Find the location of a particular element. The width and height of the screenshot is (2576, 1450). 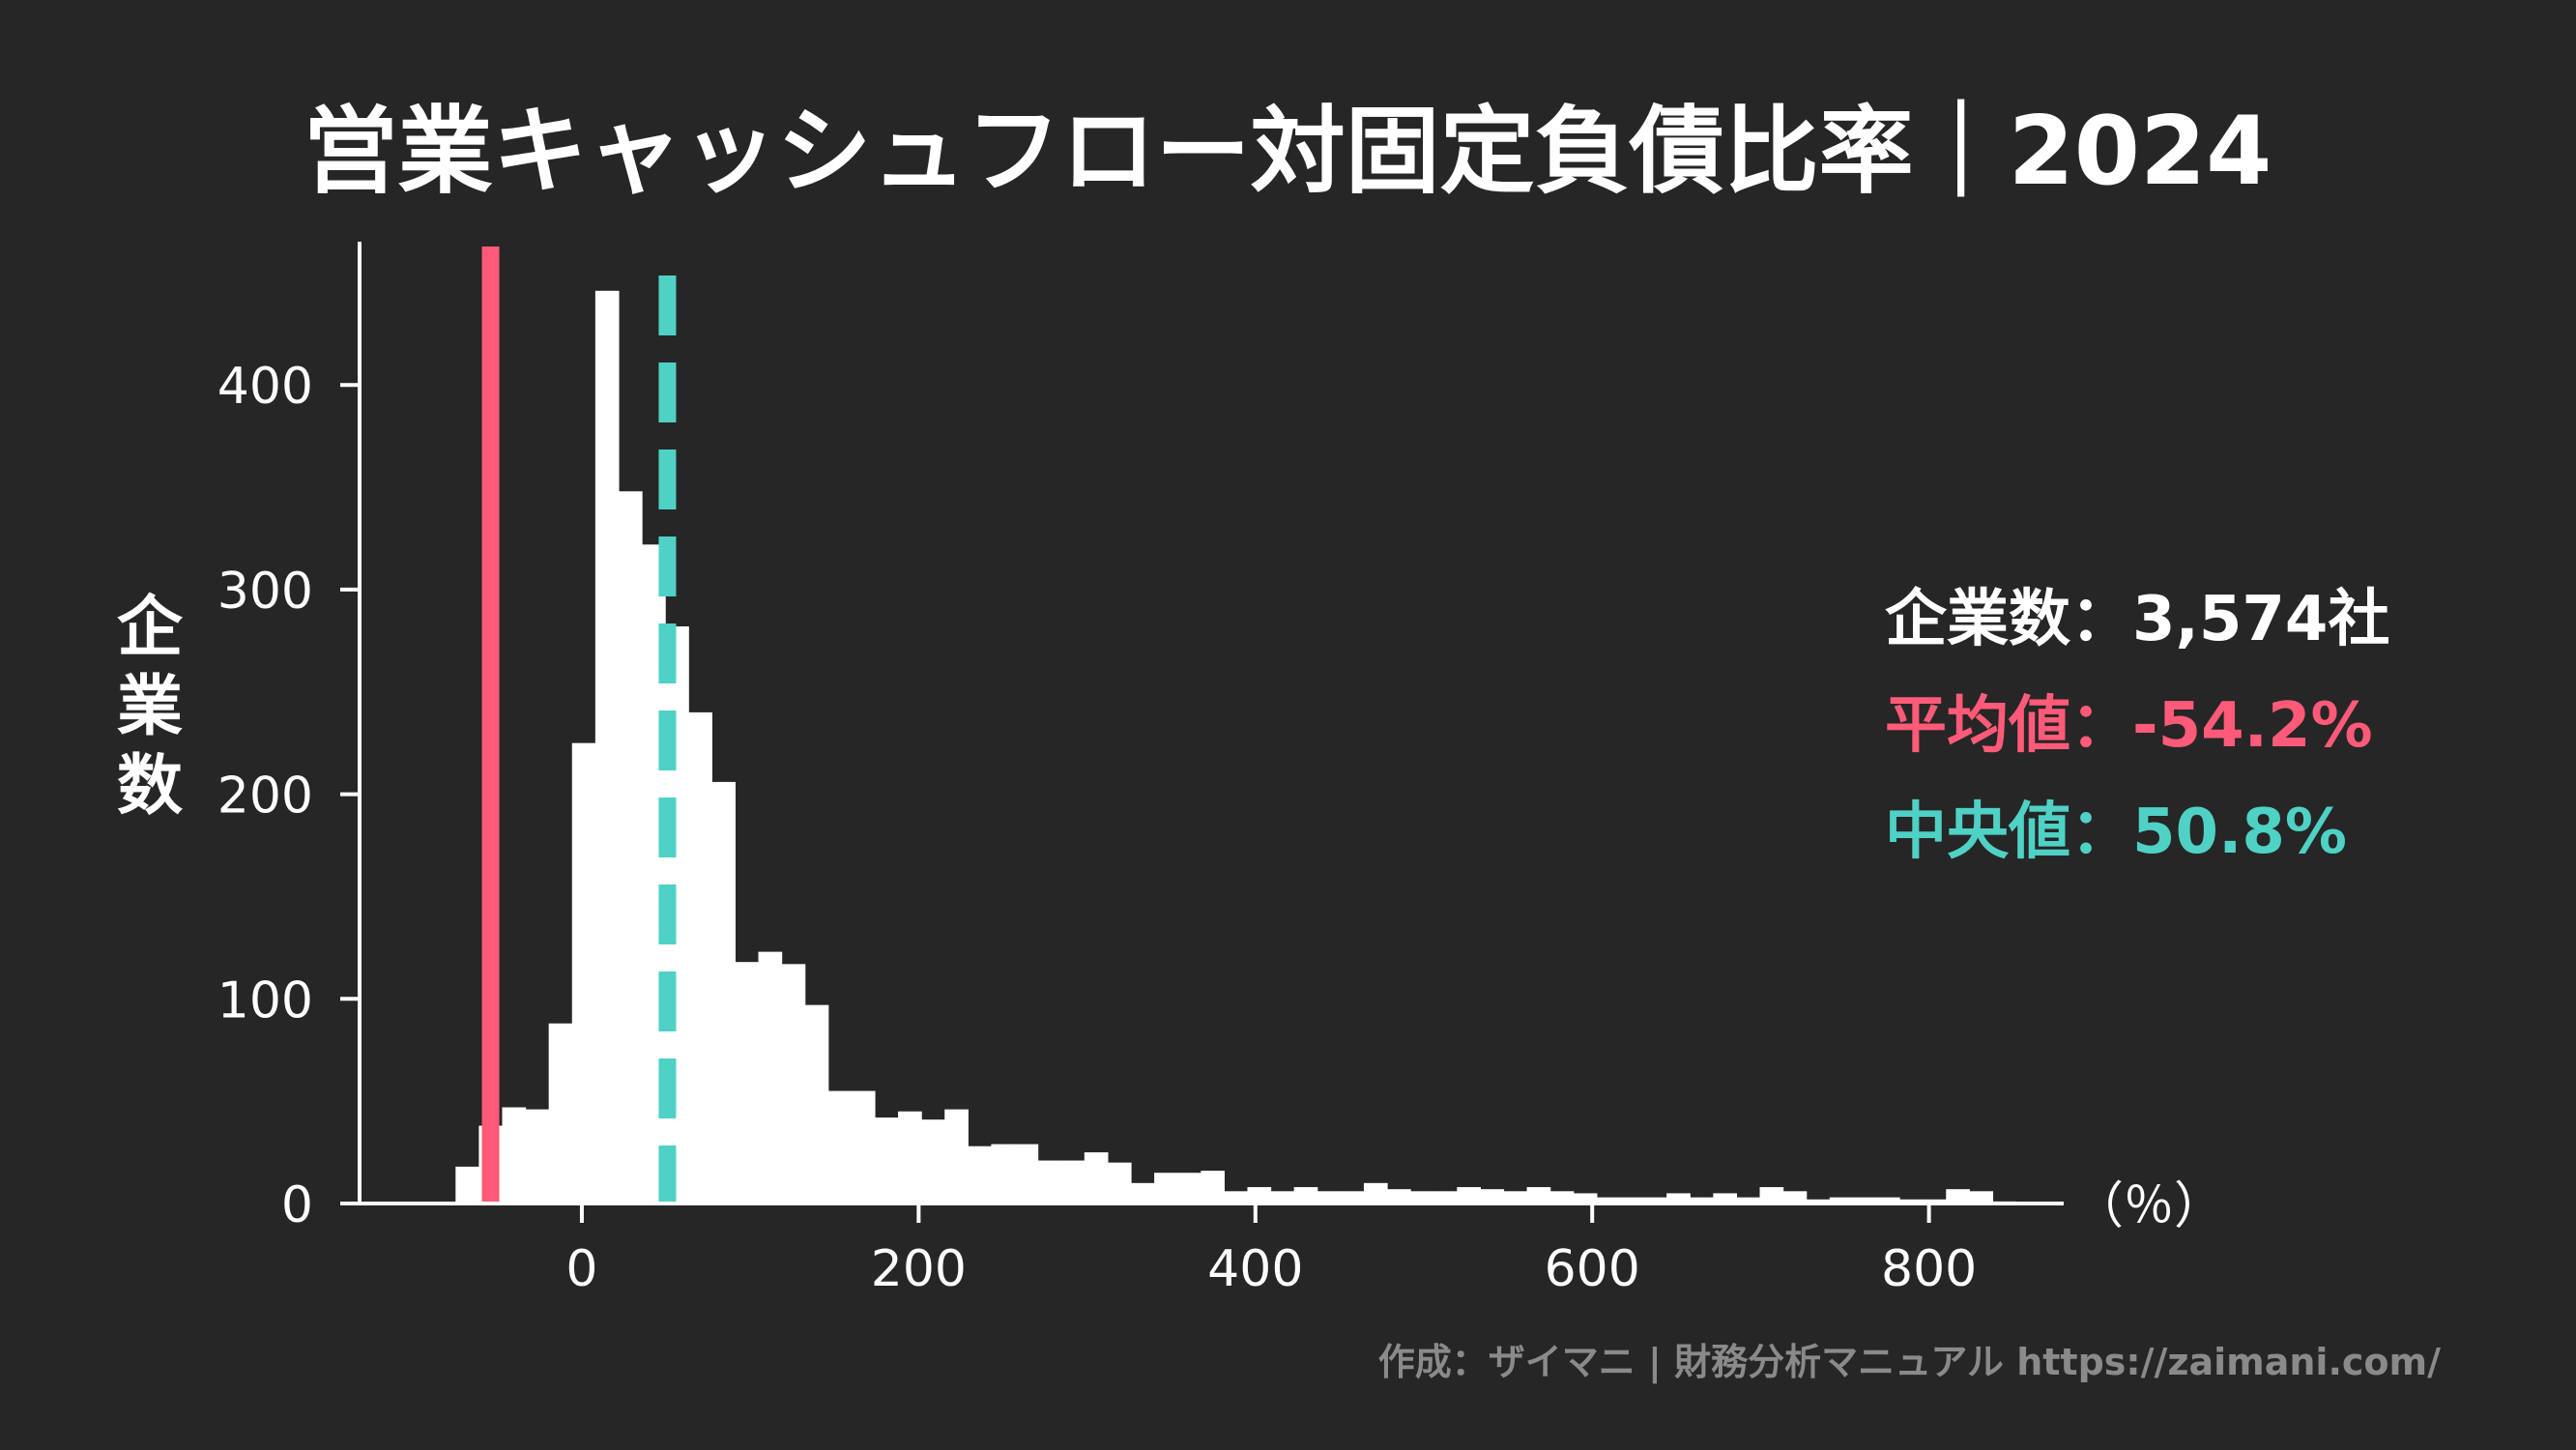

stat-mean-row: 平均値：-54.2% is located at coordinates (2129, 726).